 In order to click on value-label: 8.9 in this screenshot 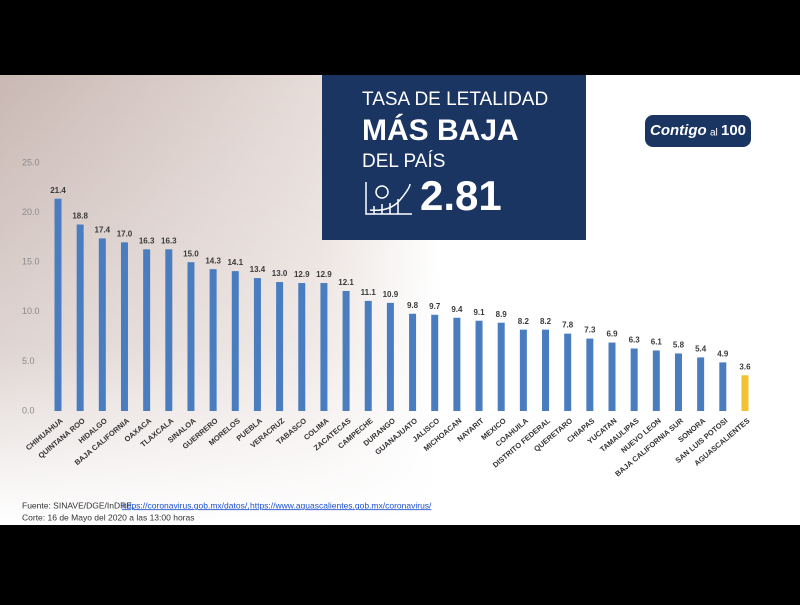, I will do `click(502, 314)`.